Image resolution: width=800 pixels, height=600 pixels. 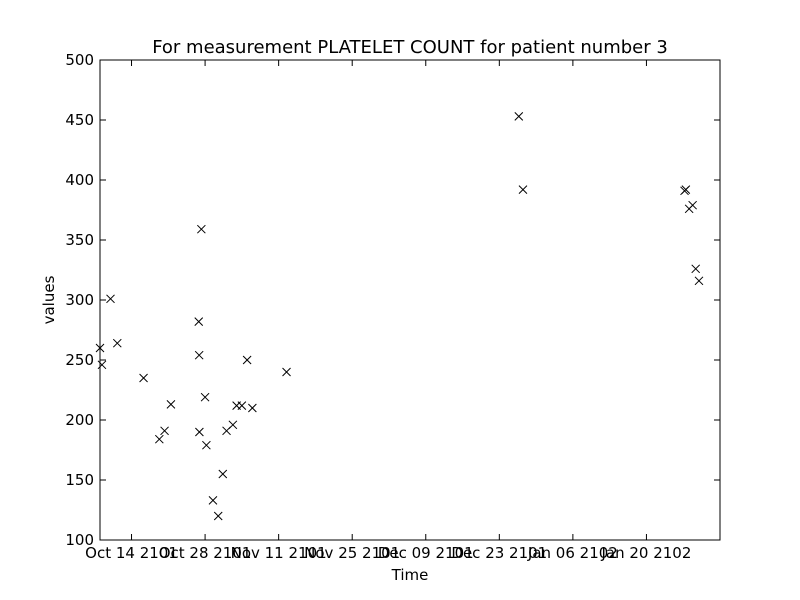 I want to click on x-tick-label: Jan 20 2102, so click(x=645, y=553).